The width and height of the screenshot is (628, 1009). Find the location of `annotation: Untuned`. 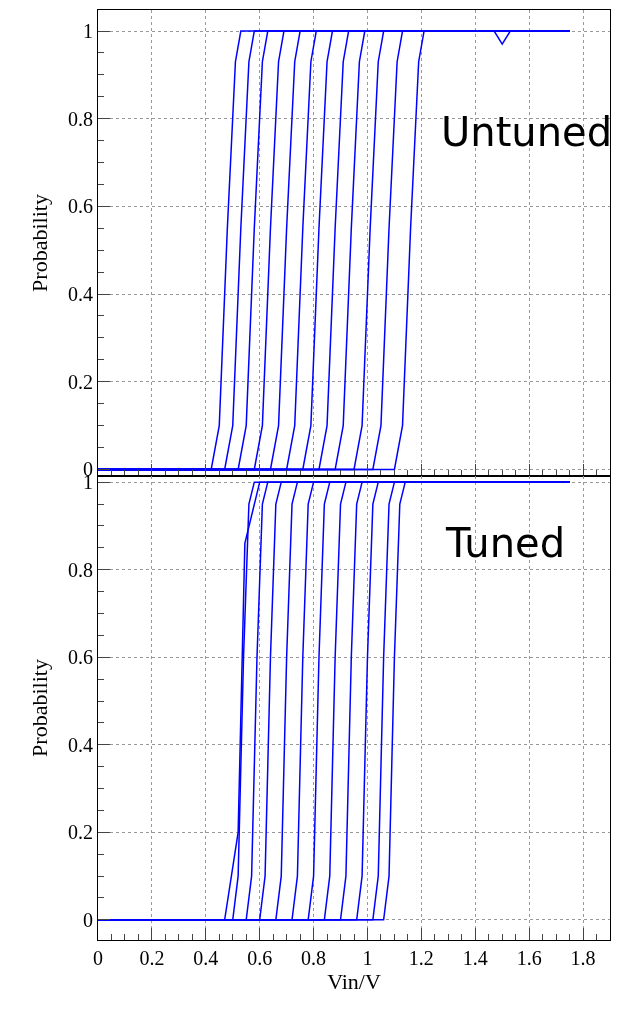

annotation: Untuned is located at coordinates (527, 132).